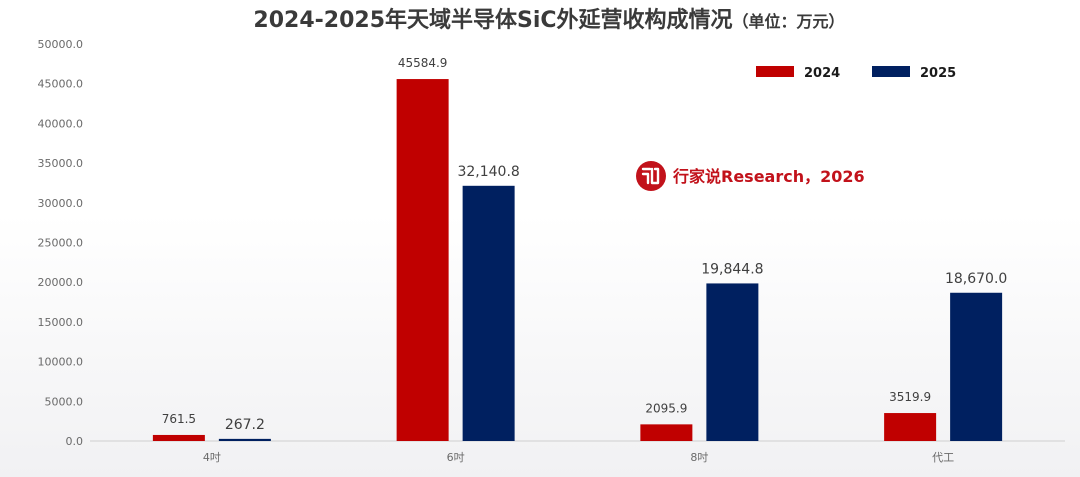  What do you see at coordinates (856, 73) in the screenshot?
I see `legend: 2024 2025` at bounding box center [856, 73].